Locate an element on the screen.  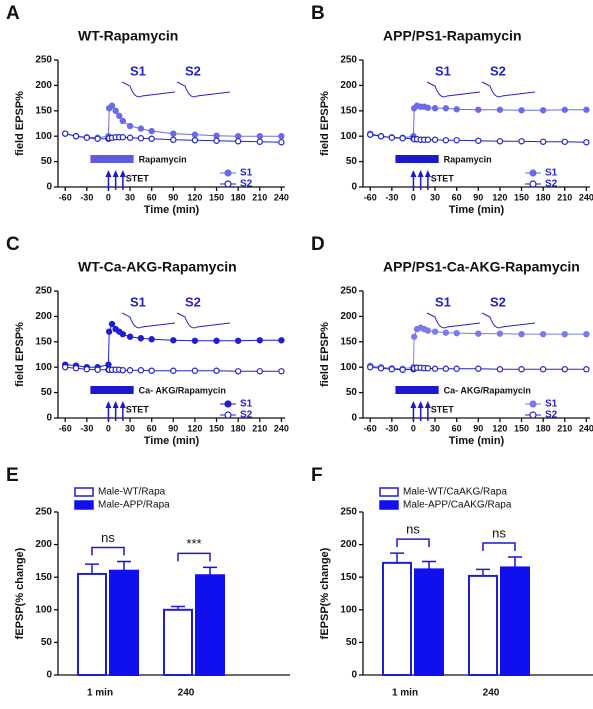
legend-label: Male-APP/CaAKG/Rapa is located at coordinates (457, 505).